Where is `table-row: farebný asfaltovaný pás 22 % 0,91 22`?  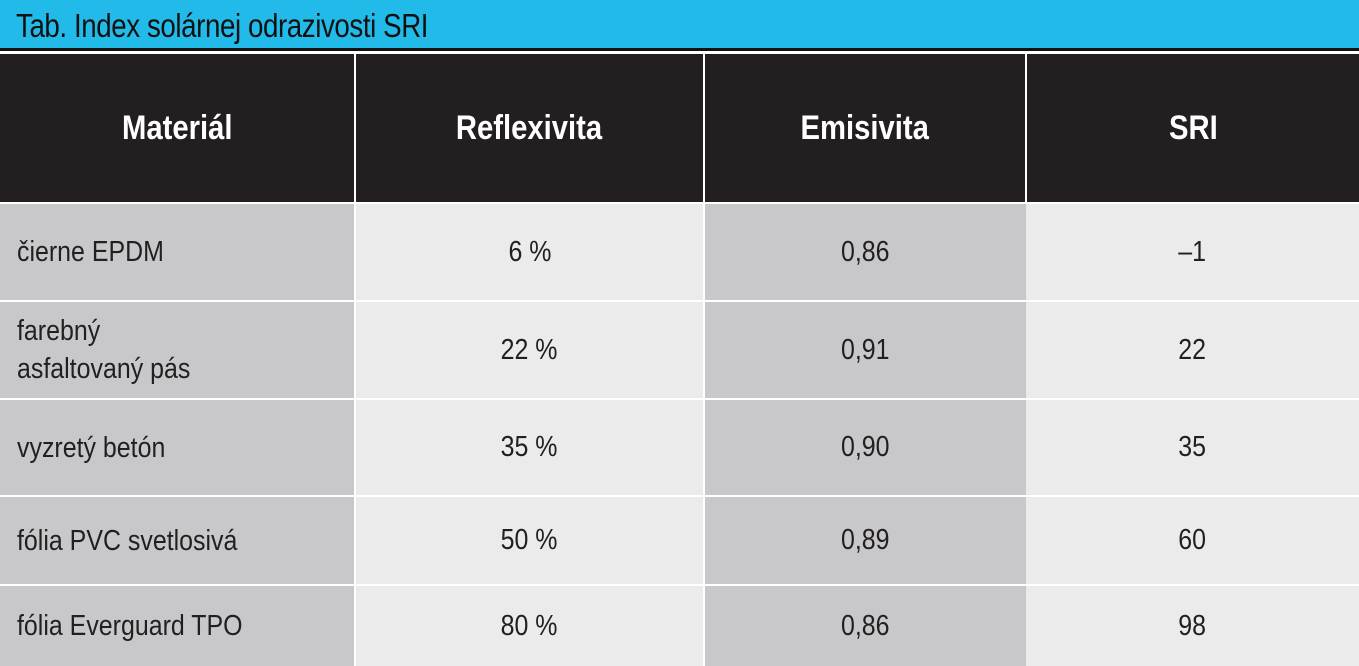 table-row: farebný asfaltovaný pás 22 % 0,91 22 is located at coordinates (679, 349).